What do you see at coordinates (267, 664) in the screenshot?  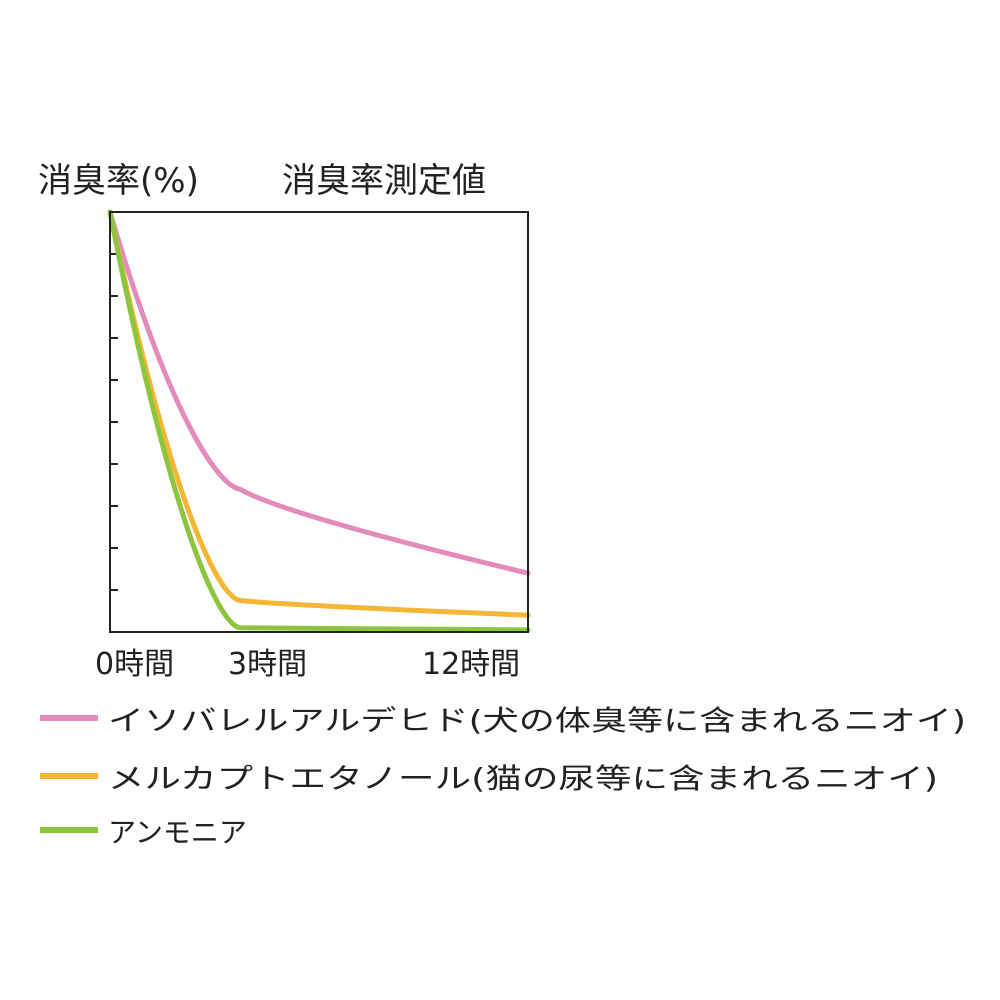 I see `x-tick-label: 3時間` at bounding box center [267, 664].